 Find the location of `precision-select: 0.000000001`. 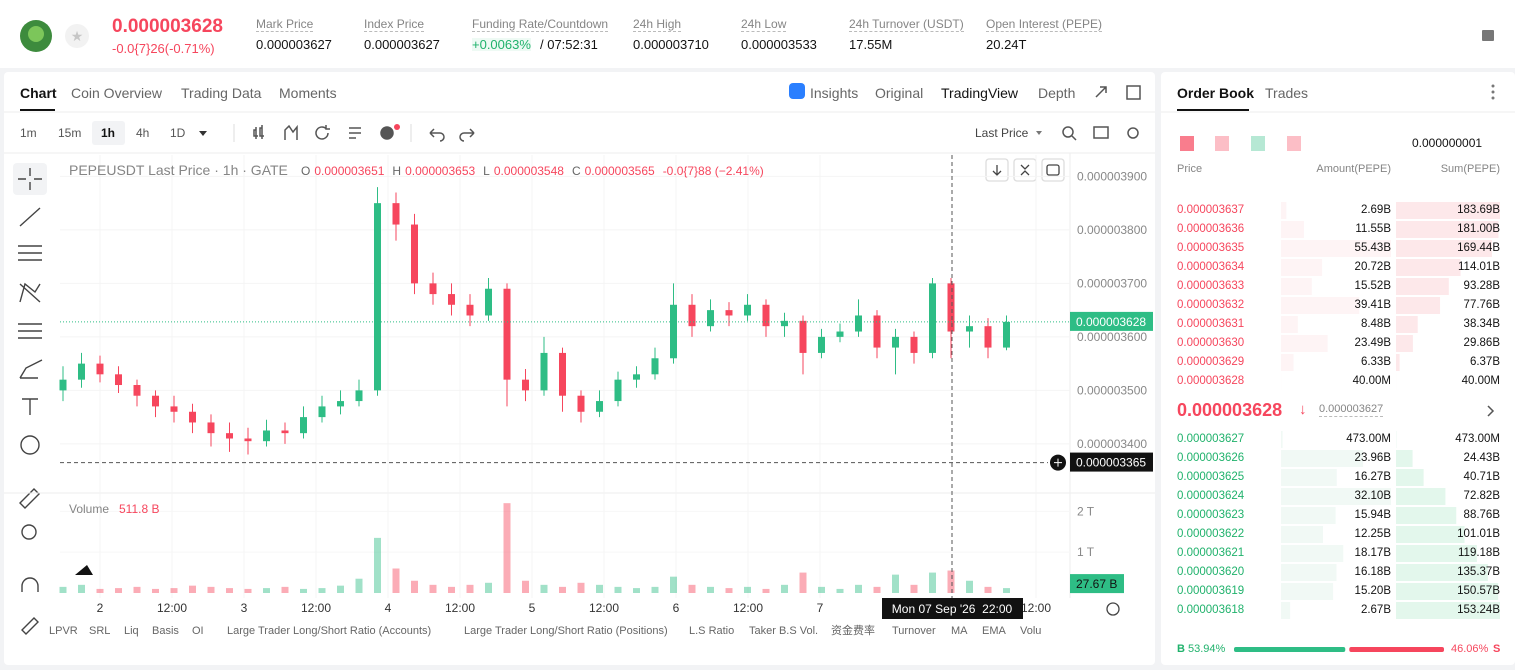

precision-select: 0.000000001 is located at coordinates (1447, 143).